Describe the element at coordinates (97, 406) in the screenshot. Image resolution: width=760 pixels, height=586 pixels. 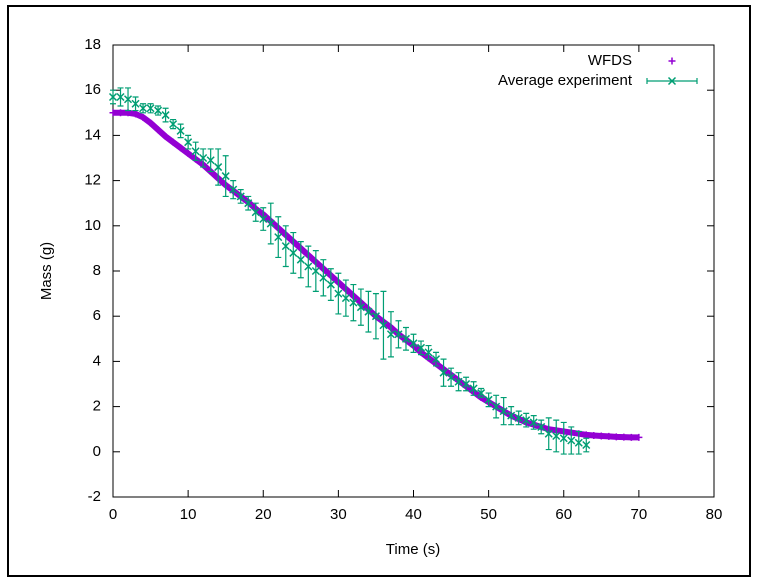
I see `y-tick-label: 2` at that location.